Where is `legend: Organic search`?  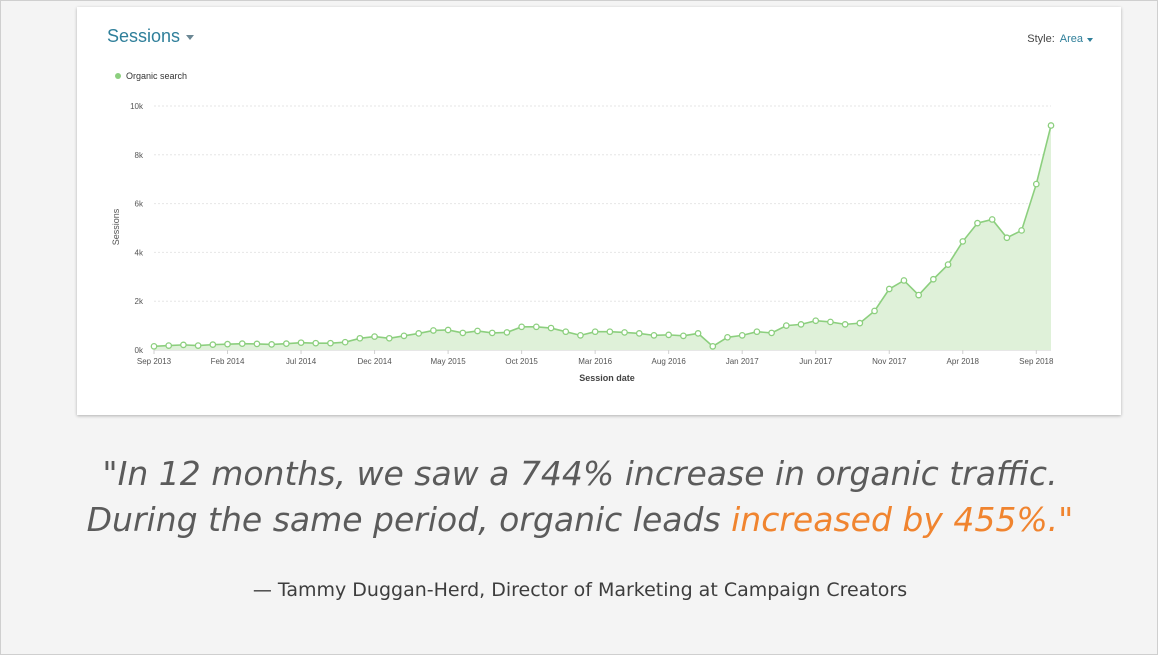 legend: Organic search is located at coordinates (151, 76).